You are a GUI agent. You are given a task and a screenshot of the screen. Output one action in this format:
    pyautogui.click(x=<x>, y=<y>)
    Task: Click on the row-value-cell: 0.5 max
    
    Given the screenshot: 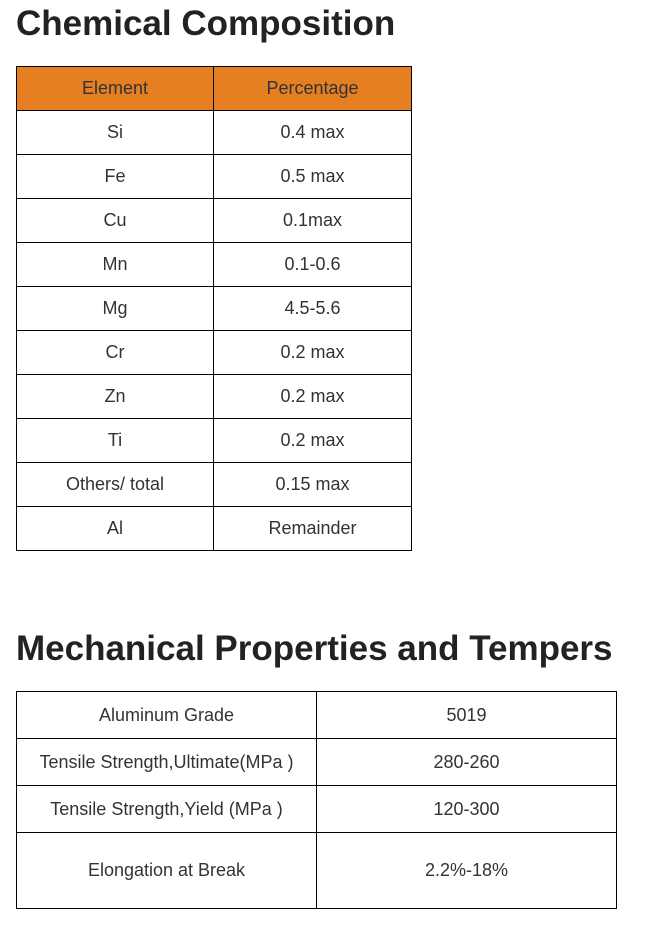 What is the action you would take?
    pyautogui.click(x=312, y=176)
    